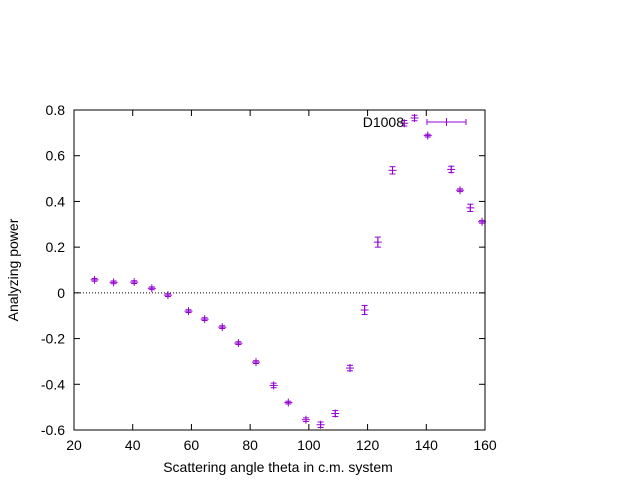 This screenshot has width=640, height=480. I want to click on x-tick-label: 20, so click(74, 445).